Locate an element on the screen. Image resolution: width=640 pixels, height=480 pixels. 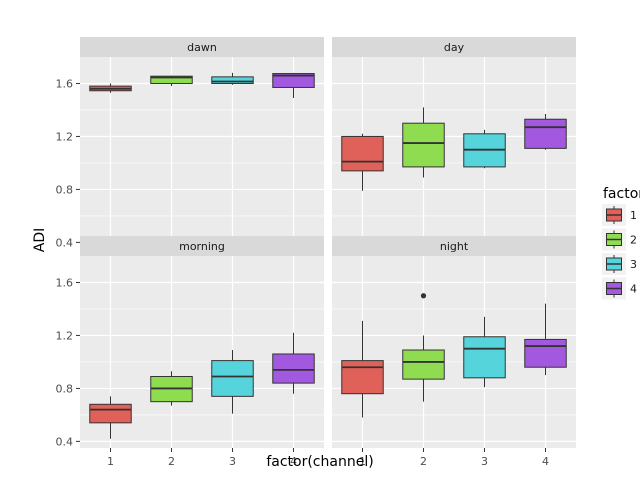
strip-label: morning is located at coordinates (202, 246).